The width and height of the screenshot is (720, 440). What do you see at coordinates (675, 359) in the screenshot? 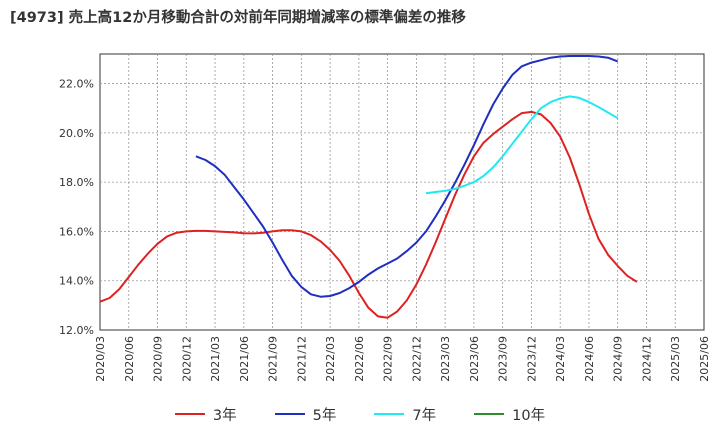
I see `x-tick-label: 2025/03` at bounding box center [675, 359].